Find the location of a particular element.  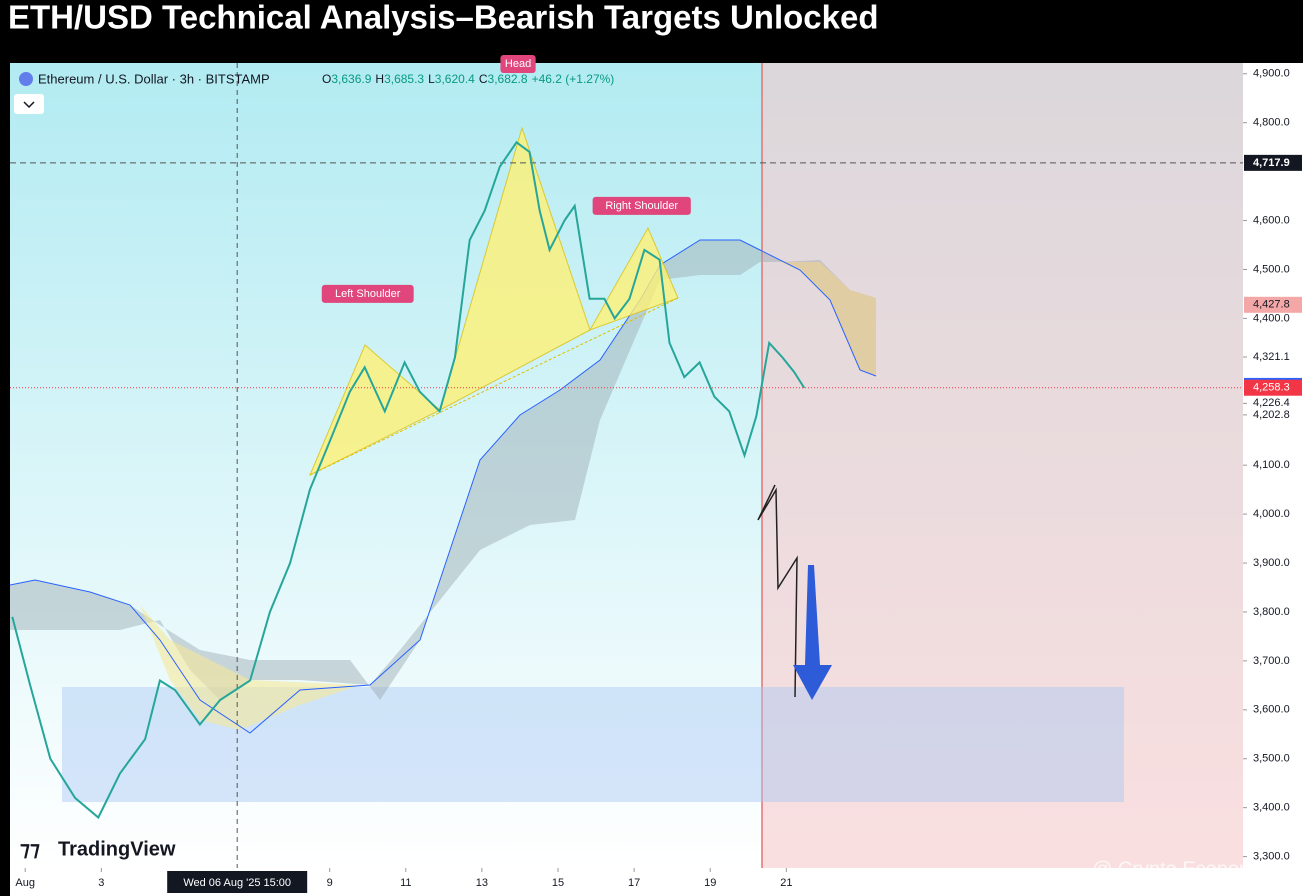

logo-mark: ⁊⁊ is located at coordinates (30, 849).